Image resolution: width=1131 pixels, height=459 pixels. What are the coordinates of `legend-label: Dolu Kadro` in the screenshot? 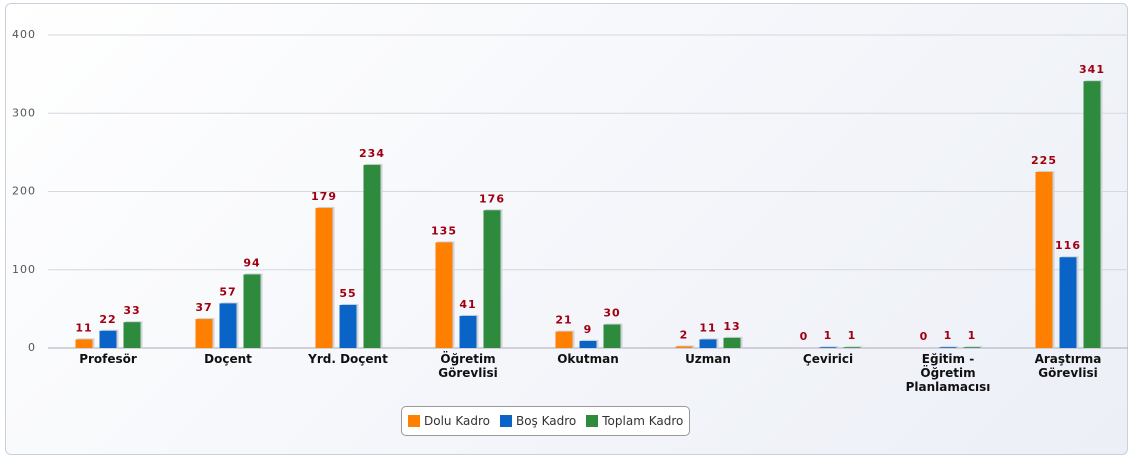 It's located at (457, 421).